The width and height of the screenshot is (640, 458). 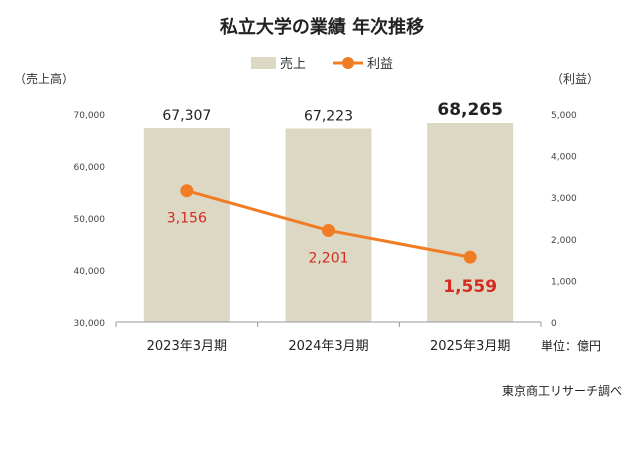 I want to click on y-right-tick-label: 3,000, so click(x=564, y=199).